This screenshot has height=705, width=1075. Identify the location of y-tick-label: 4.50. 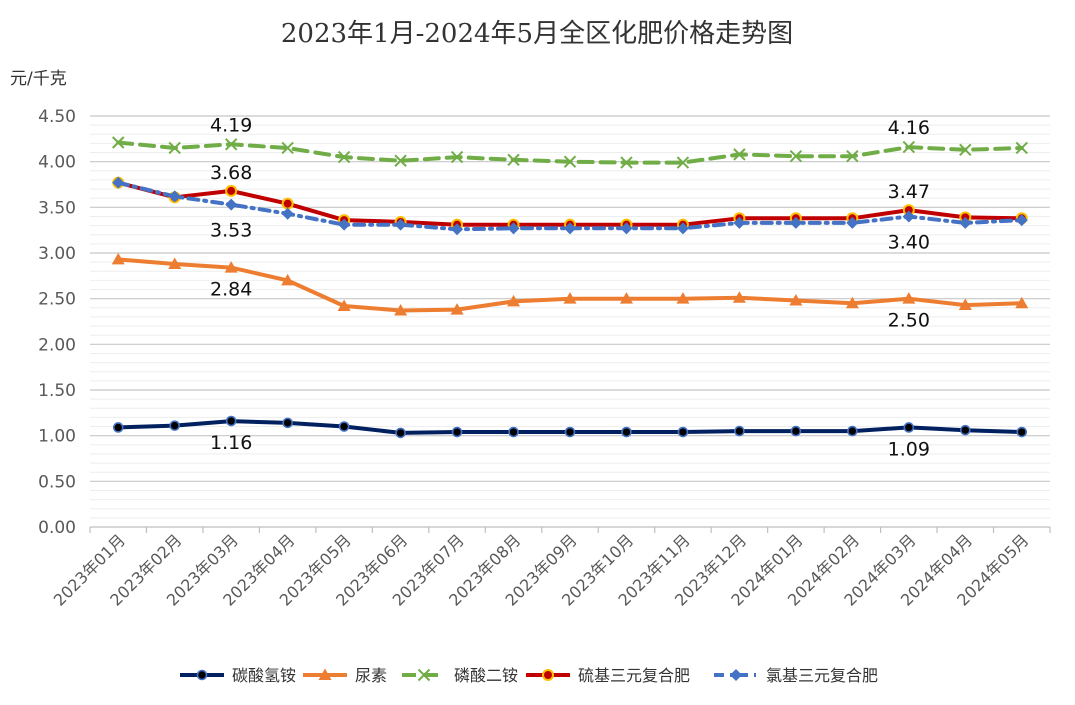
(57, 117).